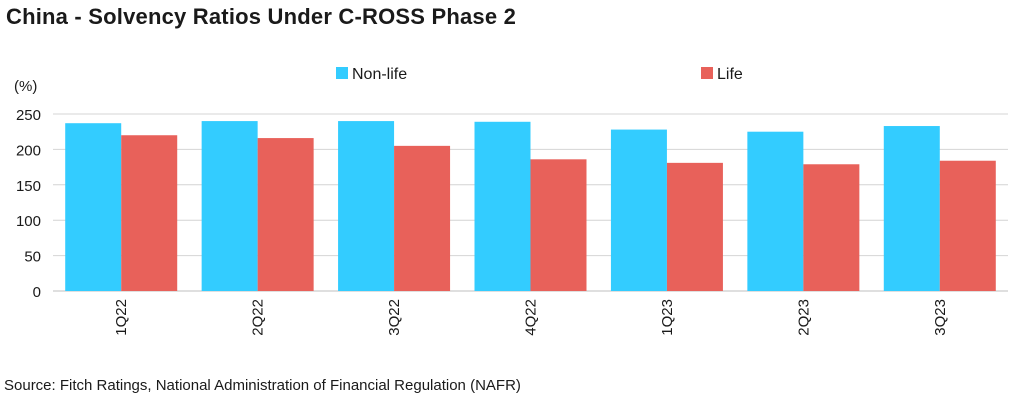  What do you see at coordinates (25, 86) in the screenshot?
I see `y-axis-unit-label: (%)` at bounding box center [25, 86].